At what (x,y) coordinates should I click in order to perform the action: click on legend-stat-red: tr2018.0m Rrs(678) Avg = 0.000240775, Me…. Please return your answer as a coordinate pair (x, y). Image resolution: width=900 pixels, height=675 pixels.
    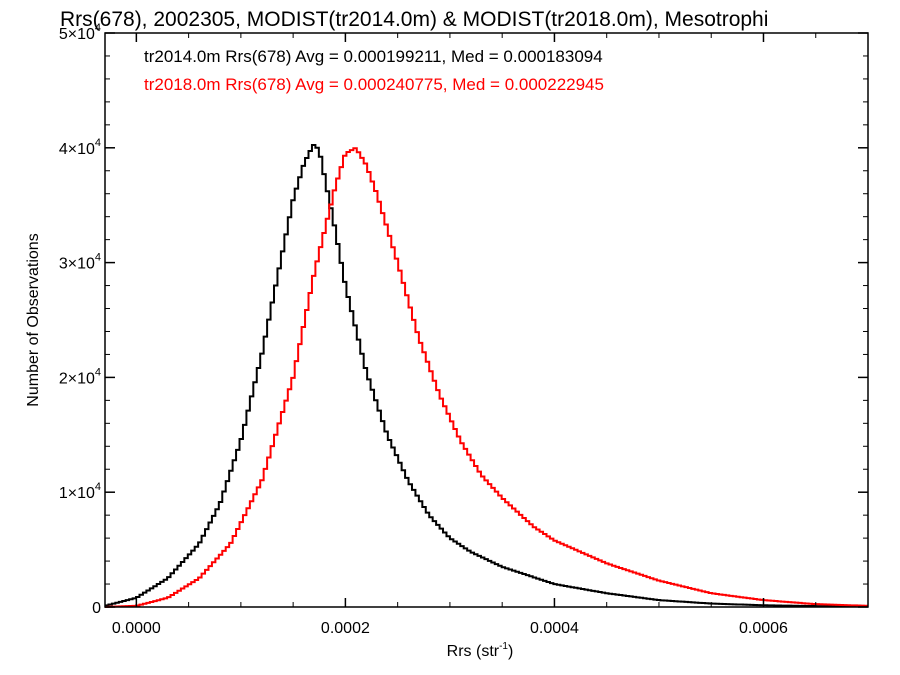
    Looking at the image, I should click on (374, 84).